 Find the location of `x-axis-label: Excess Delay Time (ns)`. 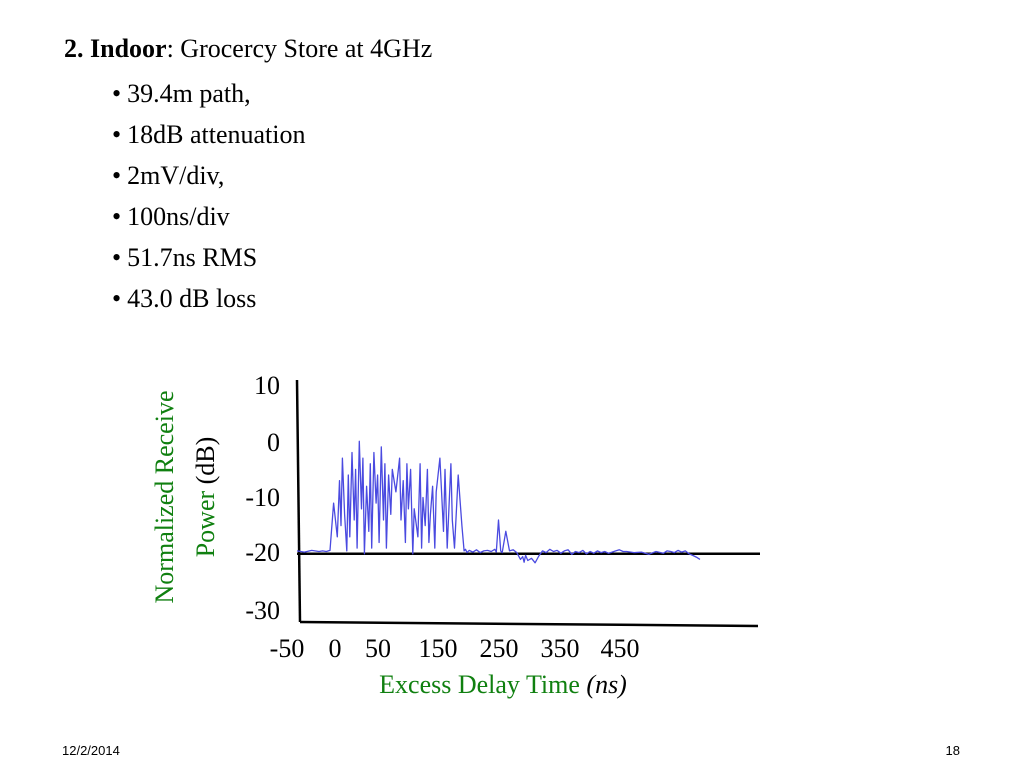

x-axis-label: Excess Delay Time (ns) is located at coordinates (503, 684).